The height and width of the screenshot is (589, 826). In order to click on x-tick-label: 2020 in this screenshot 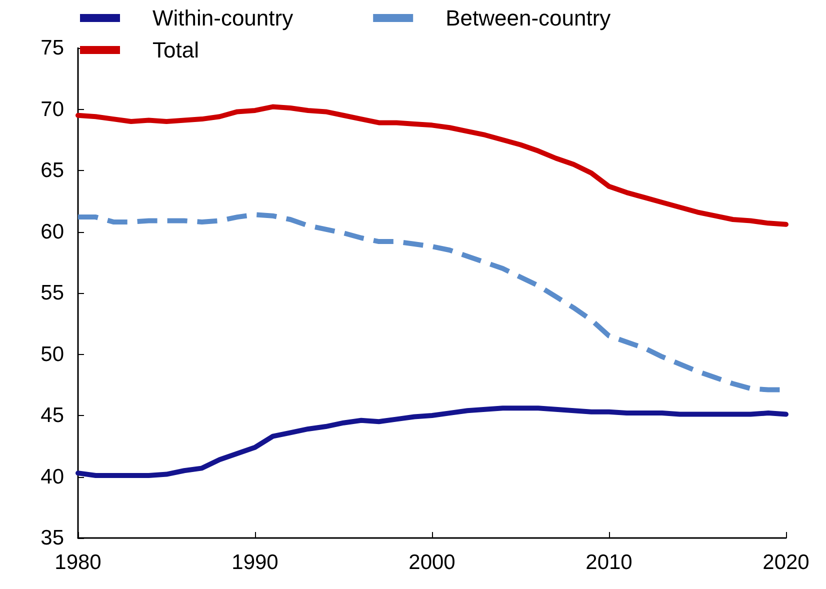, I will do `click(786, 562)`.